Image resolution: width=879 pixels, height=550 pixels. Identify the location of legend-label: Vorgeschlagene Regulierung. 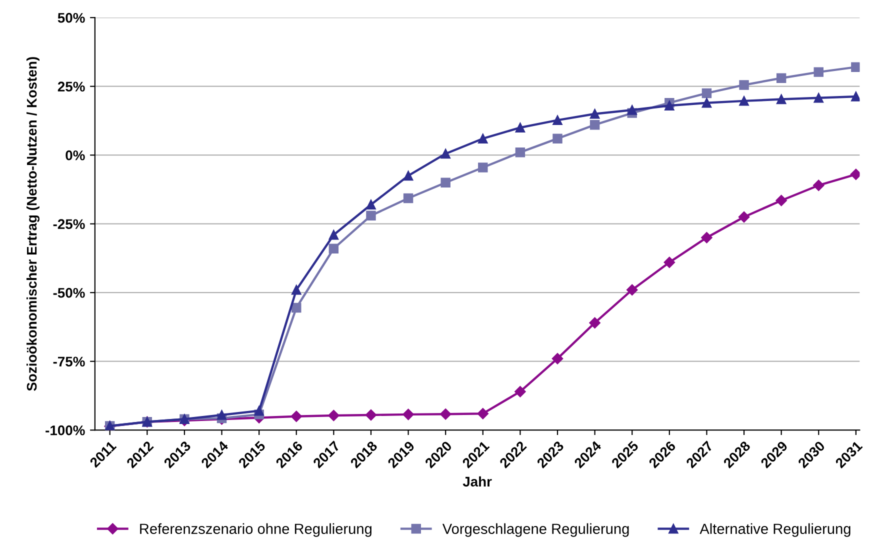
(535, 530).